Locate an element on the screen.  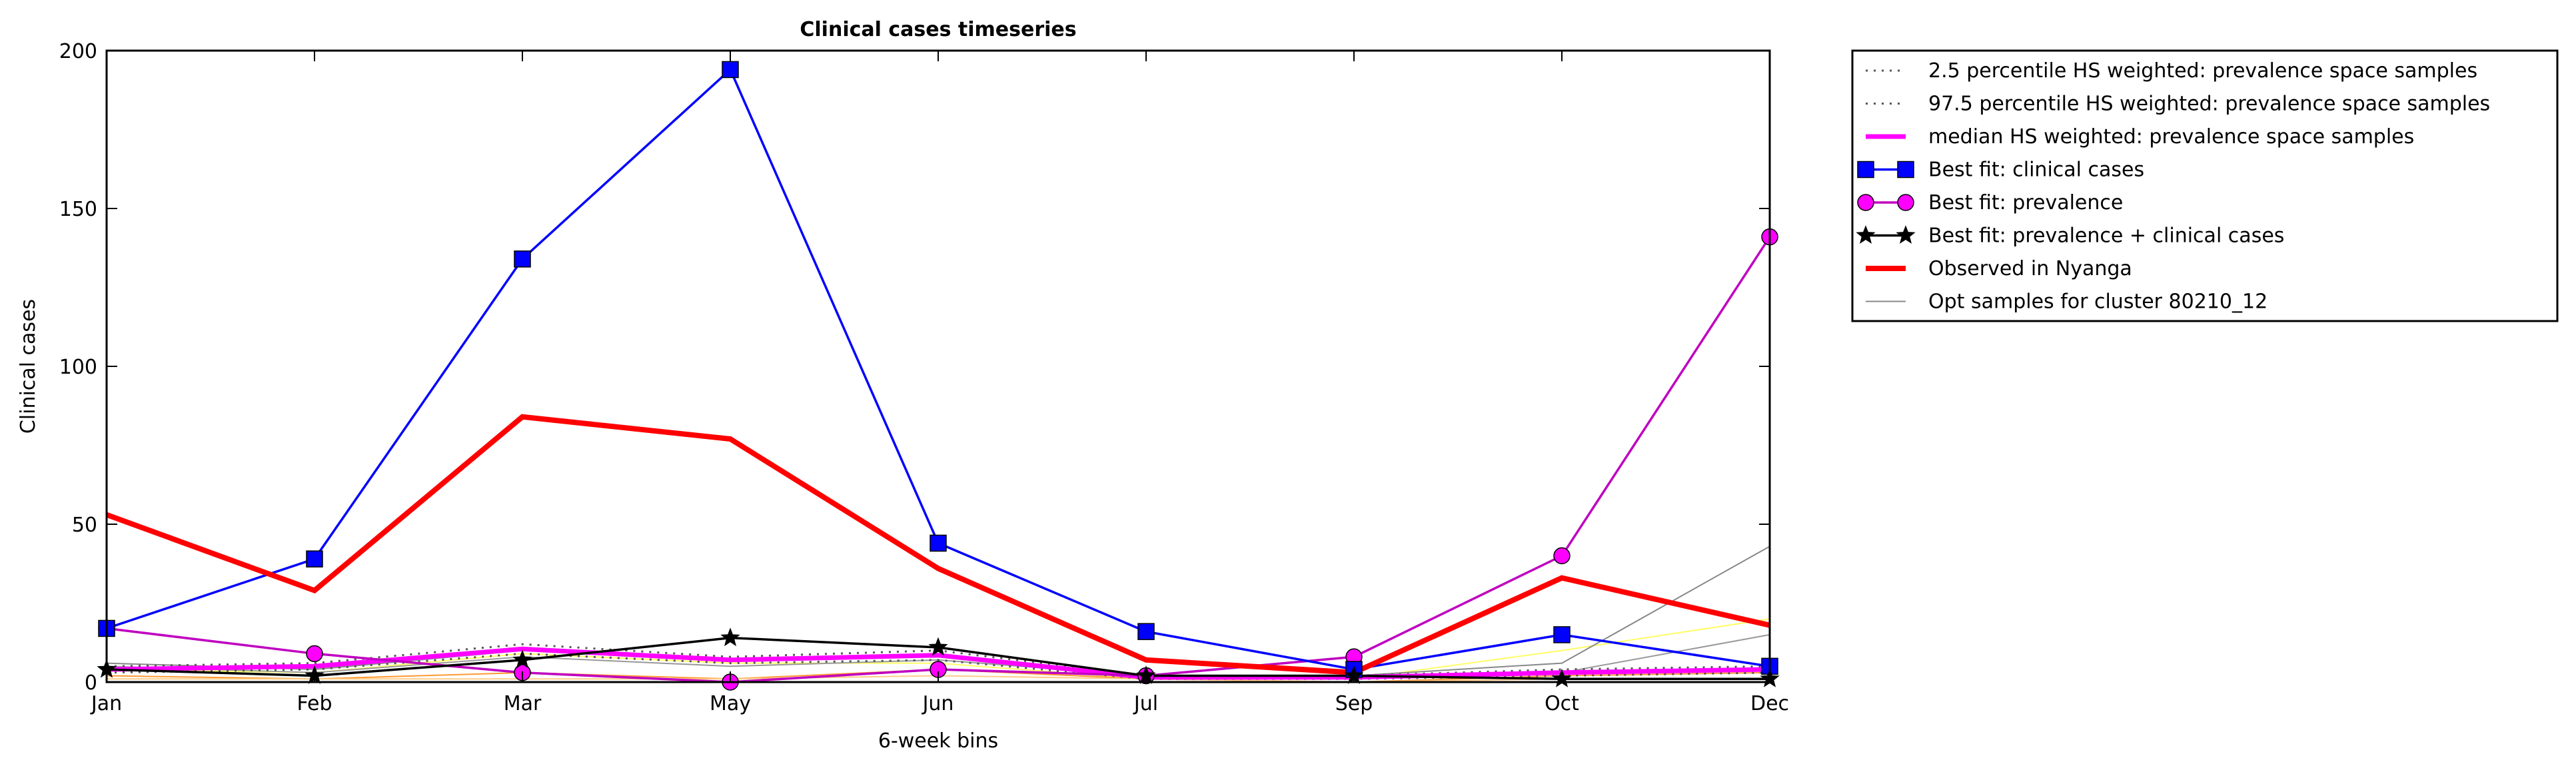
legend-entry-6: Observed in Nyanga is located at coordinates (1999, 268).